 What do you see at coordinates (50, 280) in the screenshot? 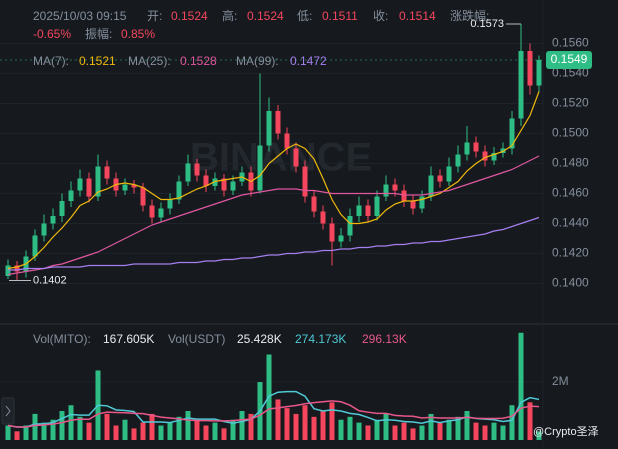
I see `annotation-label: 0.1402` at bounding box center [50, 280].